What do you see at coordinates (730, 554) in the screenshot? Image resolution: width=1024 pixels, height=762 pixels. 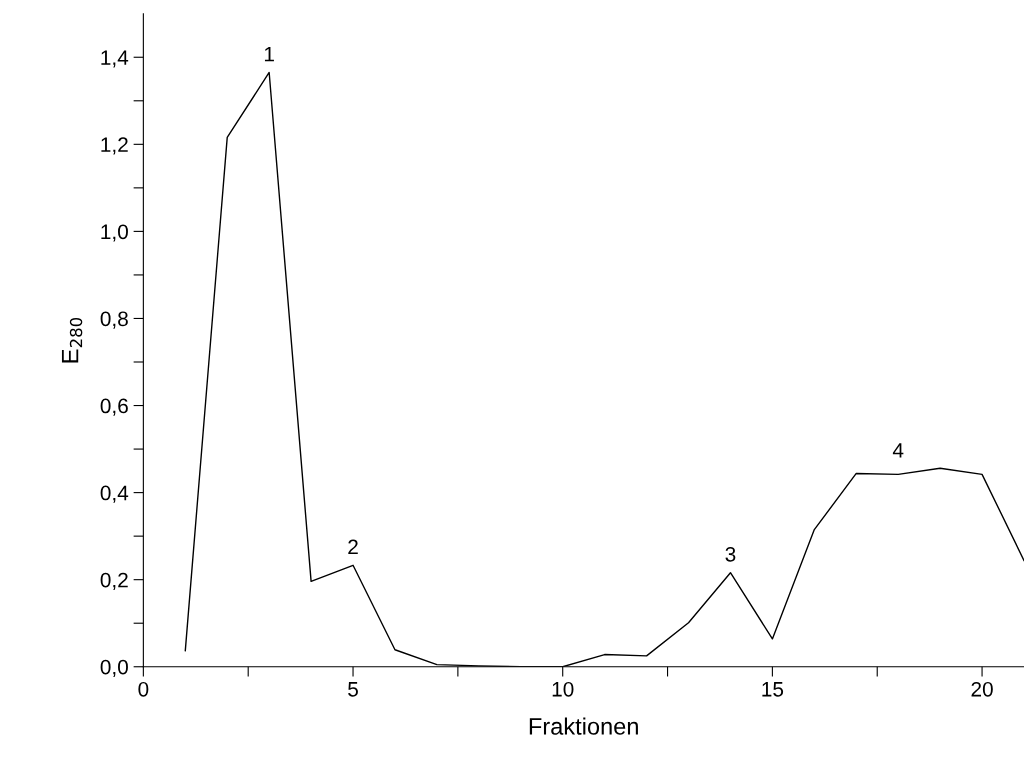 I see `annotation: 3` at bounding box center [730, 554].